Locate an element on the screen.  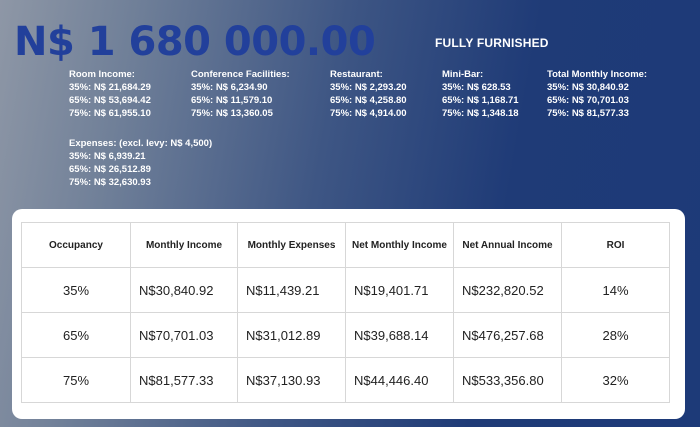
net-annual-income-cell: N$232,820.52 is located at coordinates (507, 290).